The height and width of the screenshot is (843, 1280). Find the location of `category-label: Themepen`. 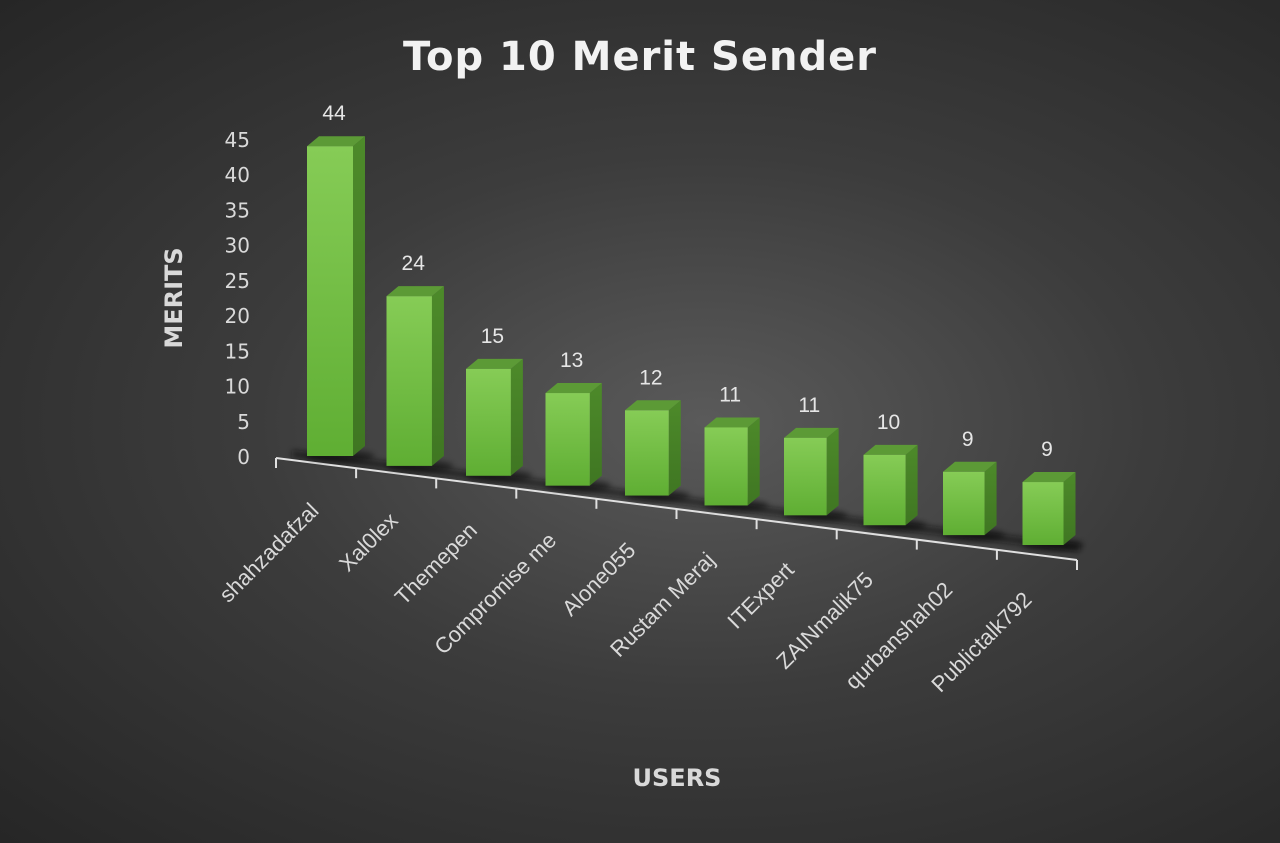

category-label: Themepen is located at coordinates (436, 564).